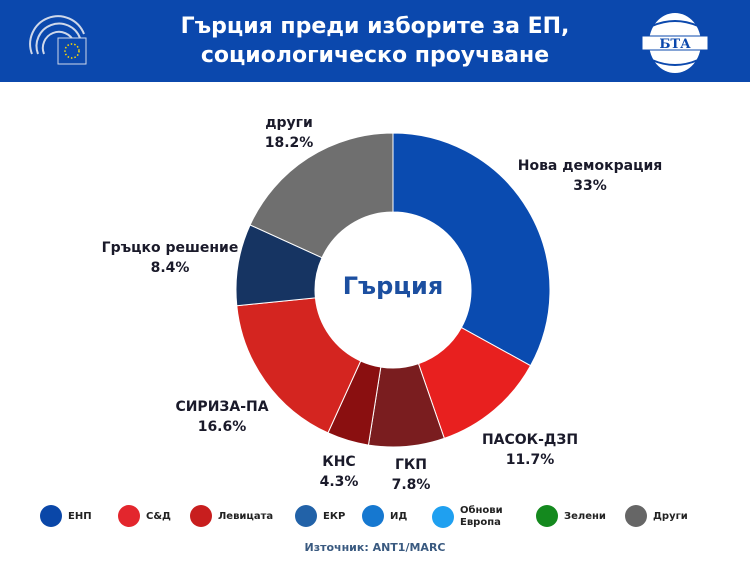  Describe the element at coordinates (585, 516) in the screenshot. I see `legend-label: Зелени` at that location.